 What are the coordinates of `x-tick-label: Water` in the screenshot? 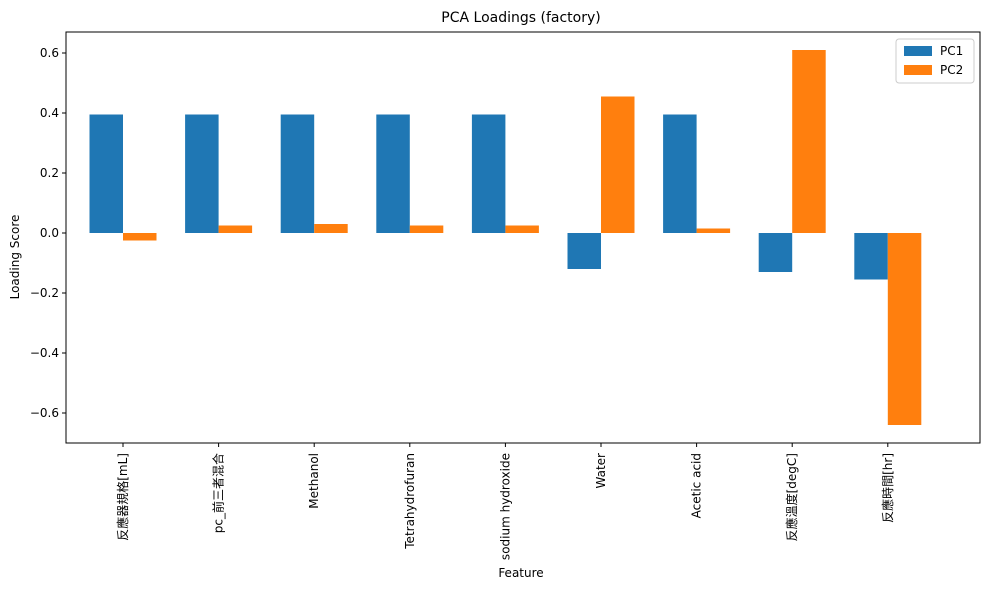 It's located at (601, 471).